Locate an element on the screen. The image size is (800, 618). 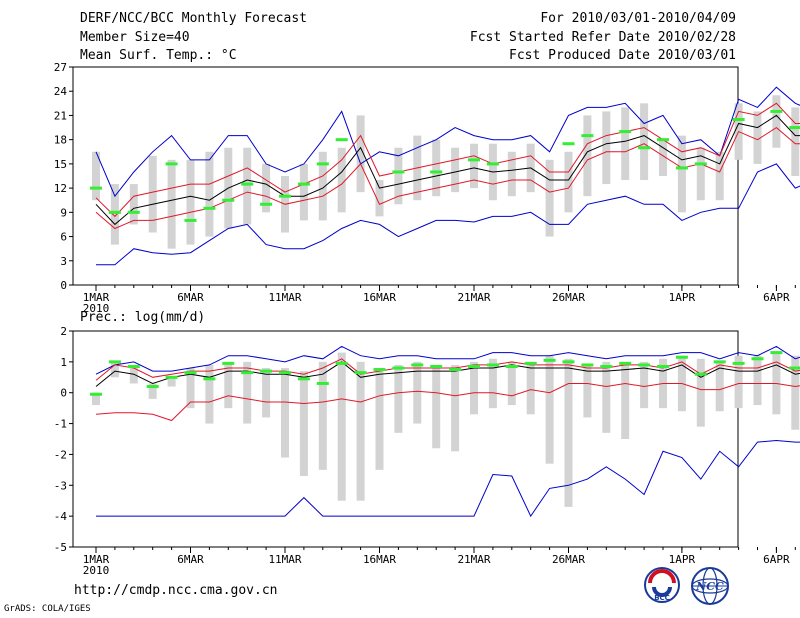
y-tick-label: 27 is located at coordinates (60, 67).